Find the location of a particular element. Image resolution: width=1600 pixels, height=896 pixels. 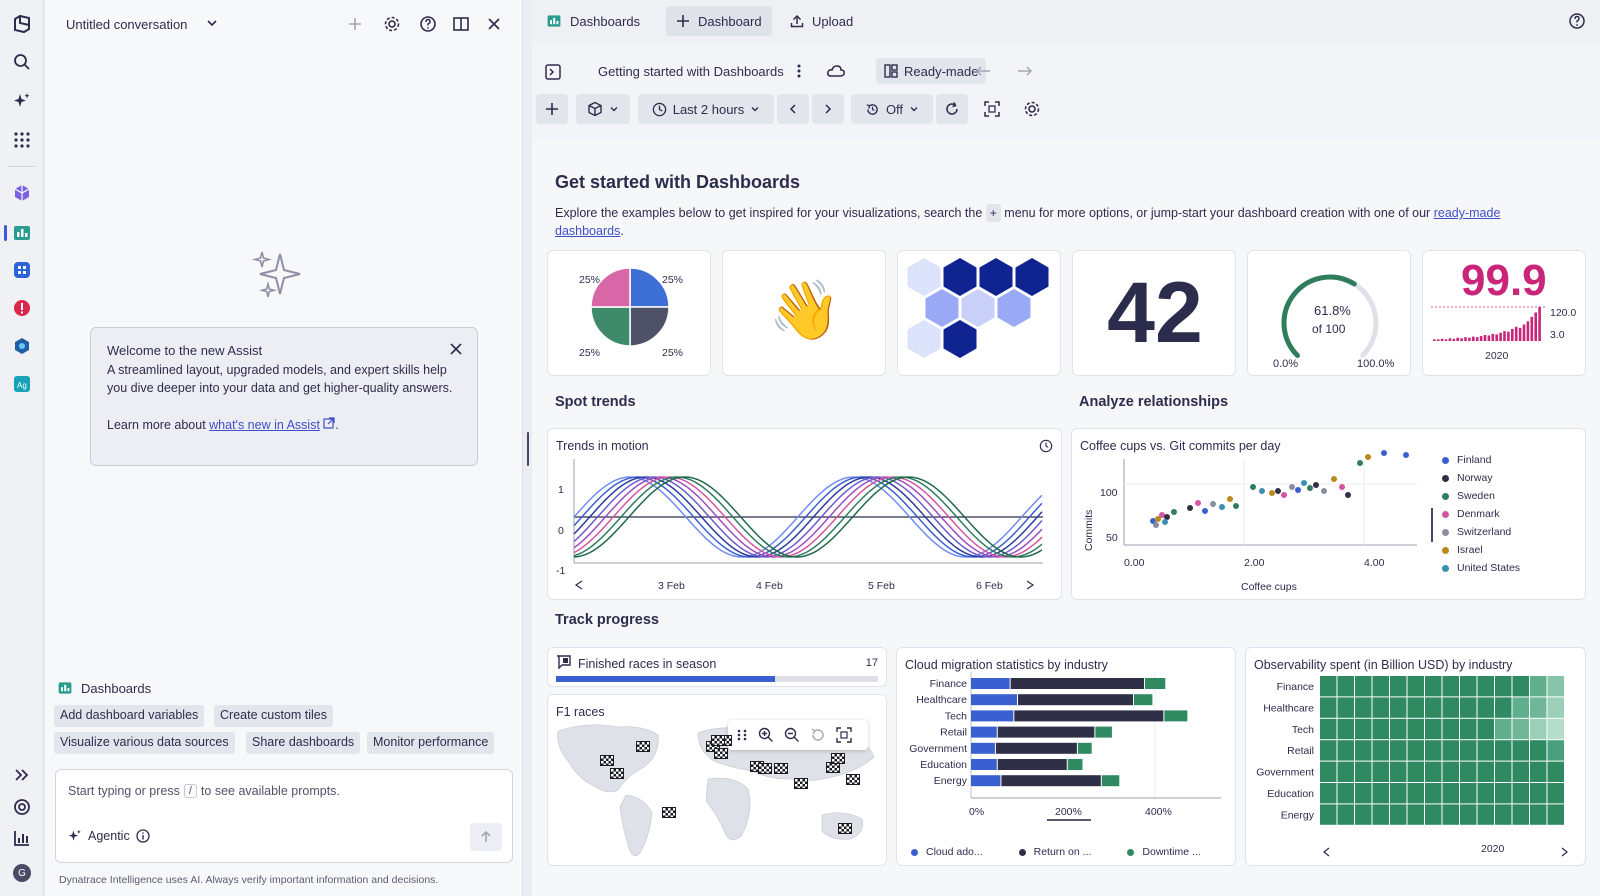

single-value-tile: 42 is located at coordinates (1154, 313).